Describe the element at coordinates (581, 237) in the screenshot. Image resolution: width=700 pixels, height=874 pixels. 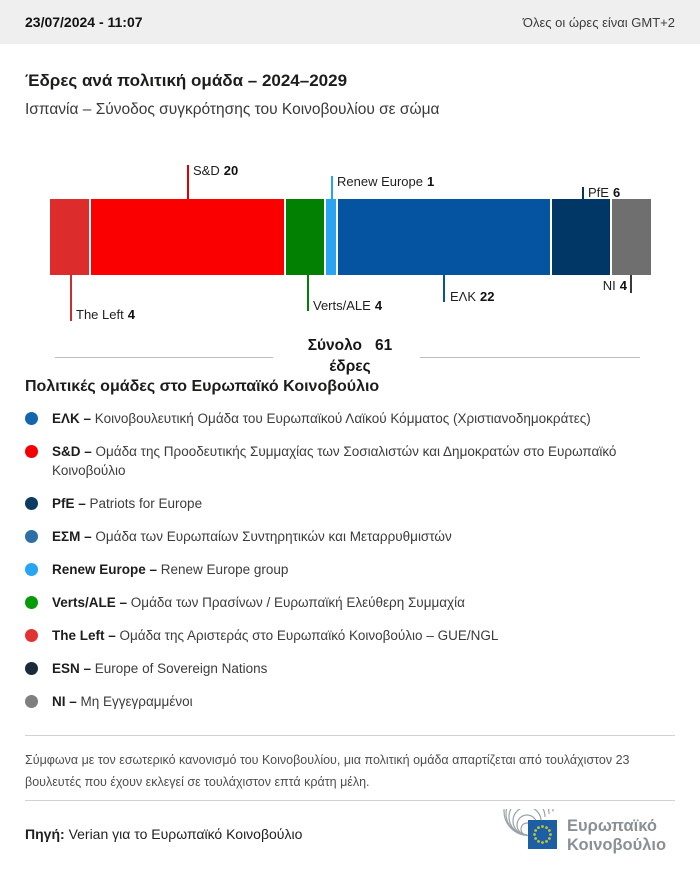
I see `bar-segment-PfE` at that location.